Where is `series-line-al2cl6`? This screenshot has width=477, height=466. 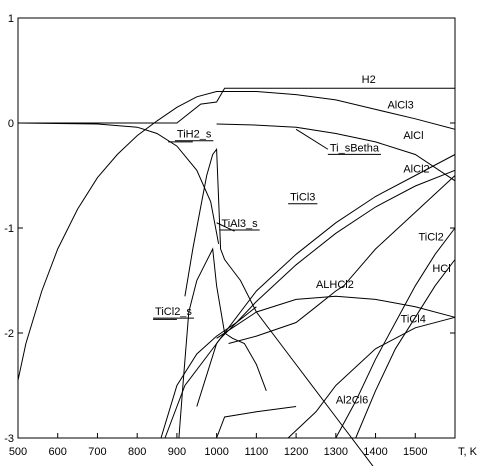 series-line-al2cl6 is located at coordinates (208, 372).